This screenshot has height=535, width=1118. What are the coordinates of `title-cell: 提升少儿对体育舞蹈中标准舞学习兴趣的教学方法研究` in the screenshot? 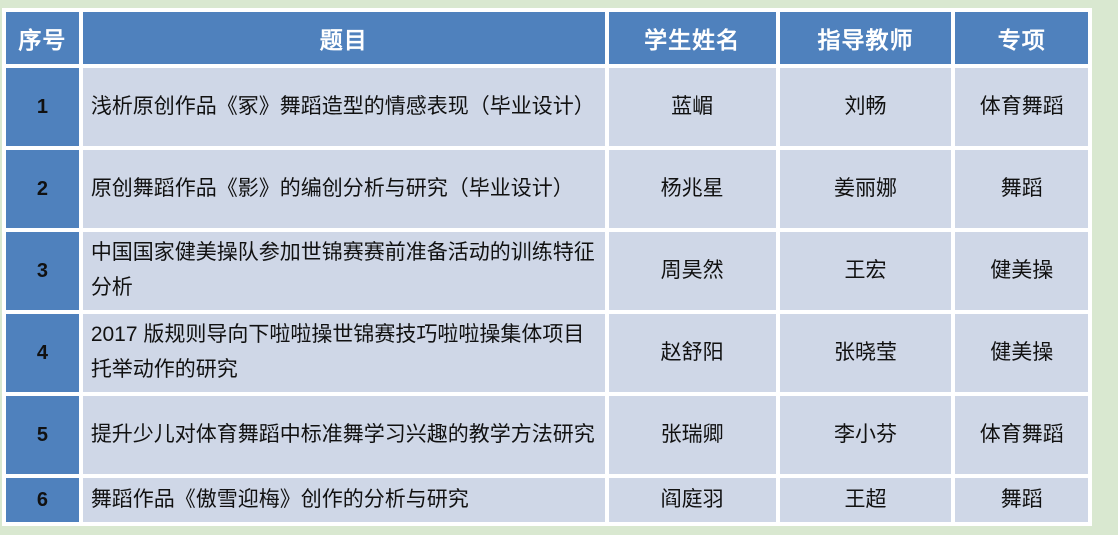 It's located at (343, 435).